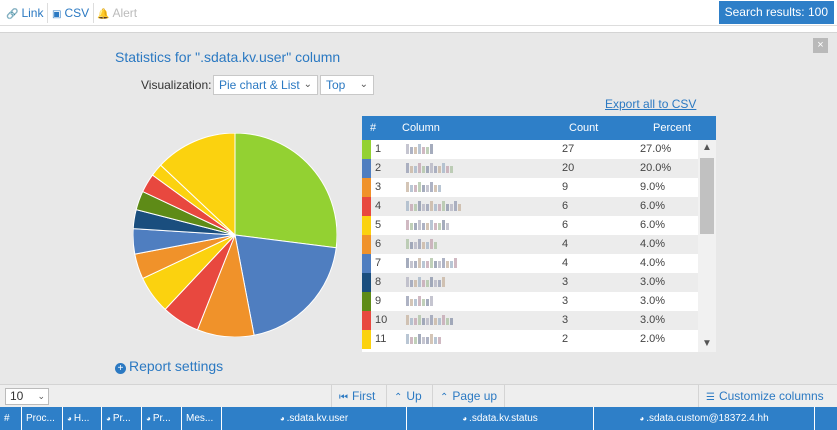 The width and height of the screenshot is (837, 430). Describe the element at coordinates (530, 282) in the screenshot. I see `table-row: 8 3 3.0%` at that location.